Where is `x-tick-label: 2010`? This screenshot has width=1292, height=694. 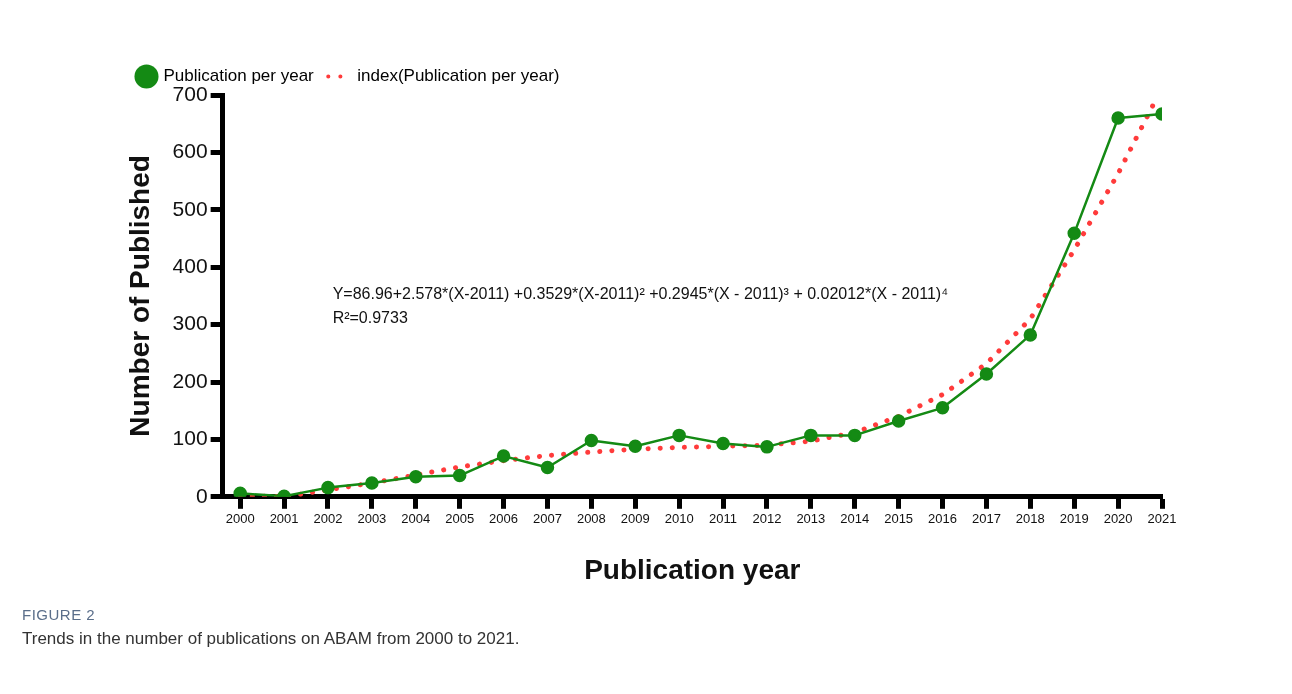 x-tick-label: 2010 is located at coordinates (679, 519).